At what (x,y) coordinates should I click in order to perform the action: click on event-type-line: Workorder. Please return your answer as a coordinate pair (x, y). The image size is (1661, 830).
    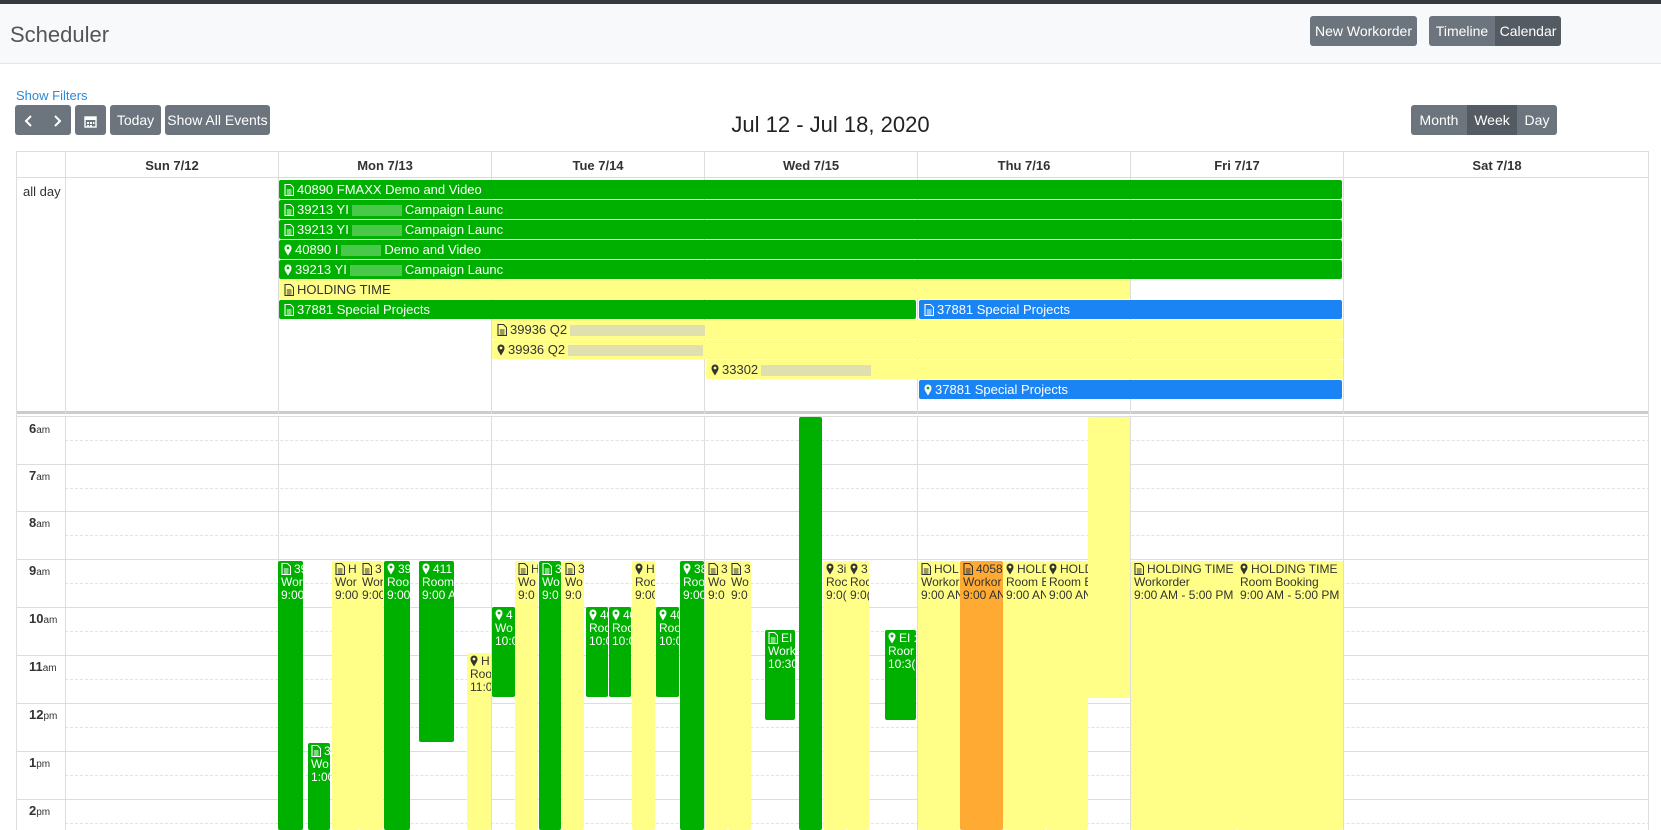
    Looking at the image, I should click on (1162, 582).